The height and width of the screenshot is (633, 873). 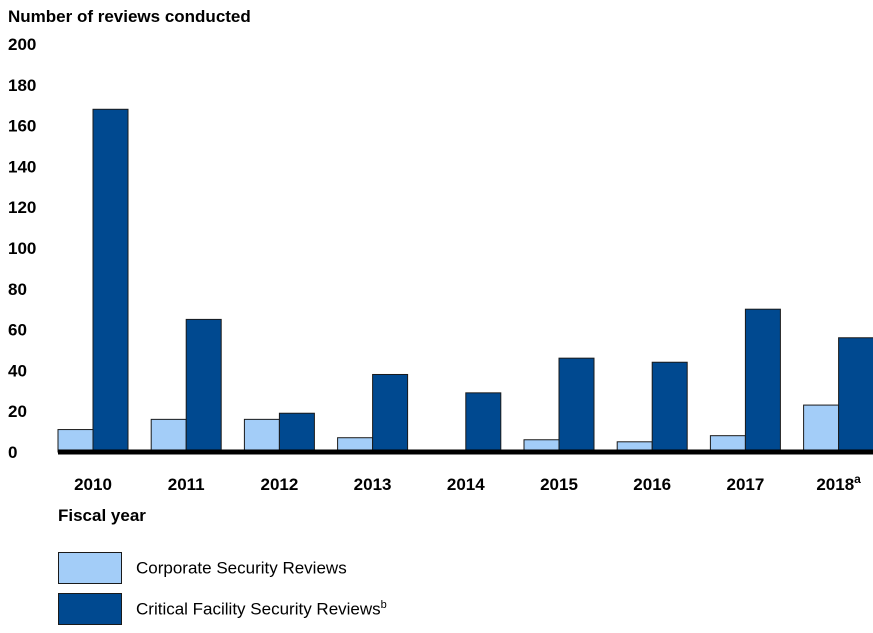 I want to click on x-tick-label: 2017, so click(x=745, y=484).